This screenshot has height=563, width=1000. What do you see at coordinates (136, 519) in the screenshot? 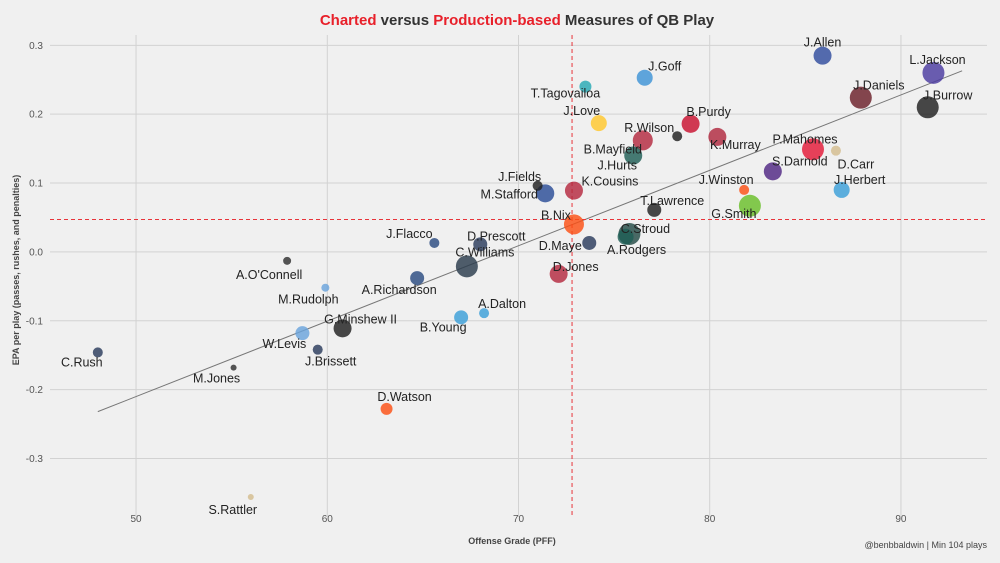
I see `x-tick-label: 50` at bounding box center [136, 519].